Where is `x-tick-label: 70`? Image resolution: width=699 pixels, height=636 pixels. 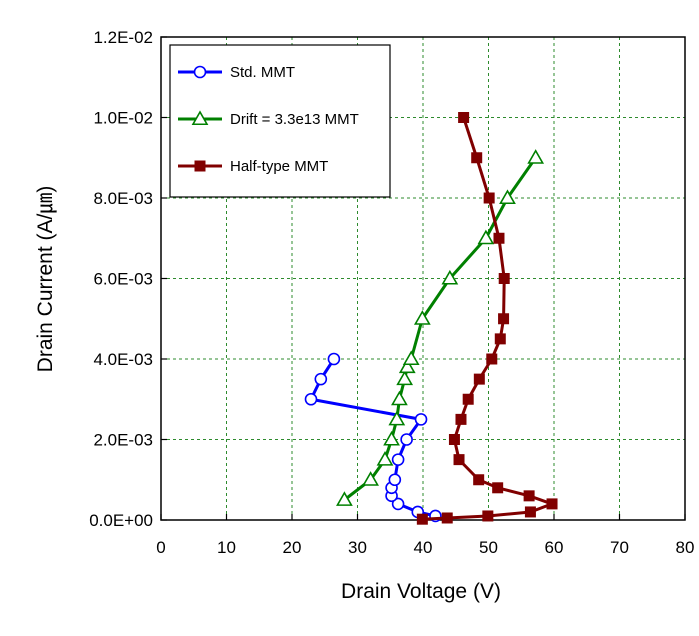 x-tick-label: 70 is located at coordinates (619, 547).